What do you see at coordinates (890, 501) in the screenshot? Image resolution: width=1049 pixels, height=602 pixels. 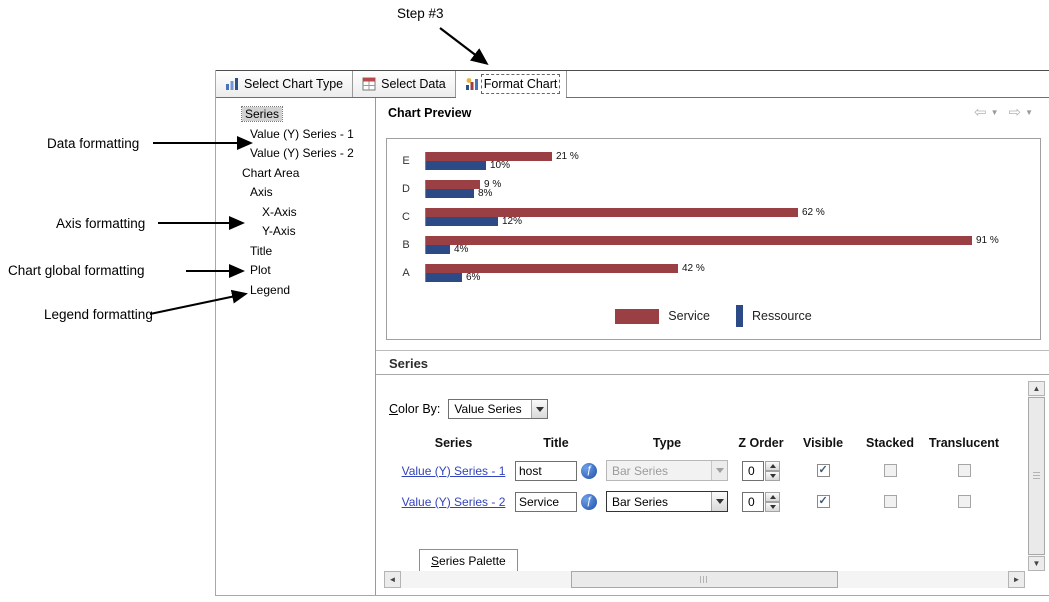 I see `series-2-stacked-checkbox` at bounding box center [890, 501].